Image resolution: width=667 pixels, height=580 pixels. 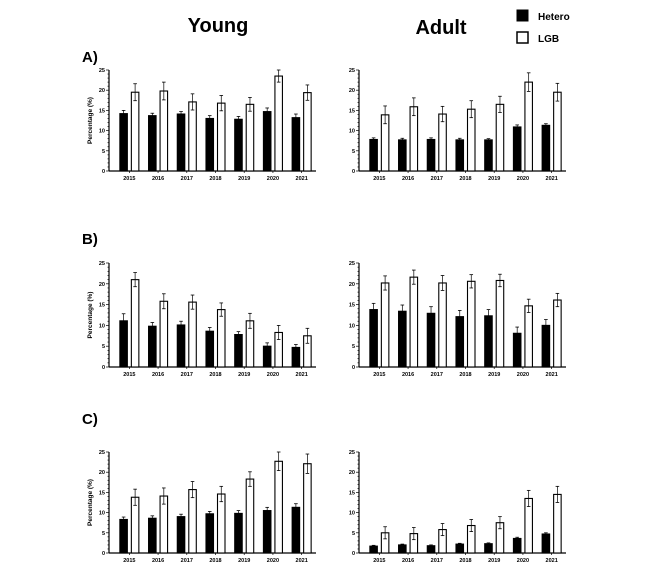 What do you see at coordinates (353, 368) in the screenshot?
I see `y-tick-label: 0` at bounding box center [353, 368].